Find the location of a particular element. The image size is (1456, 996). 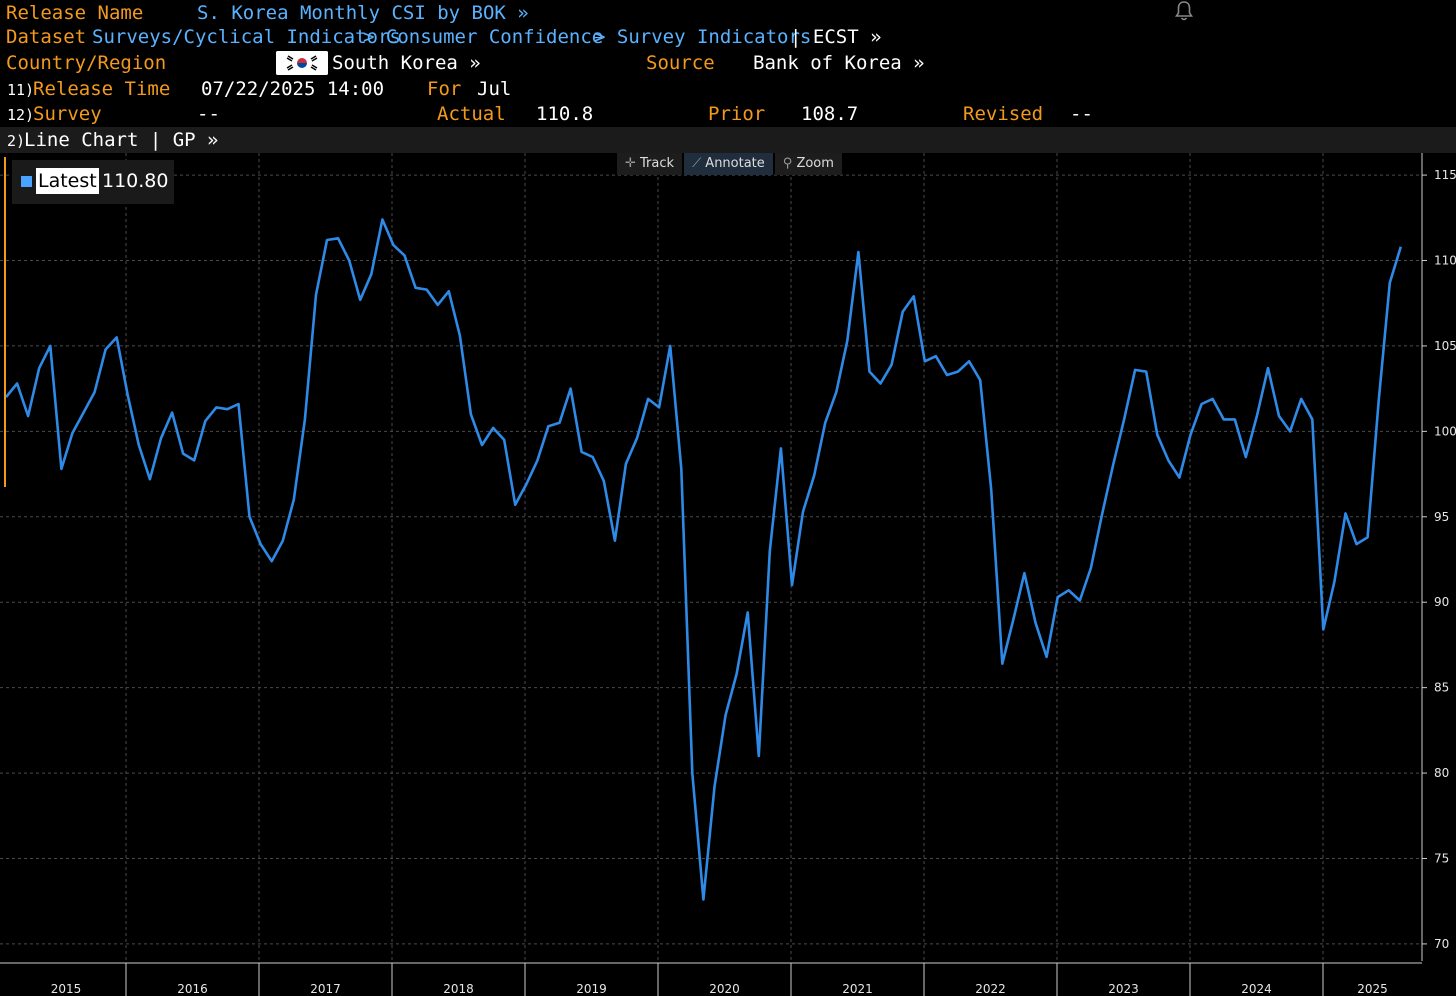

source-label: Source is located at coordinates (680, 63).